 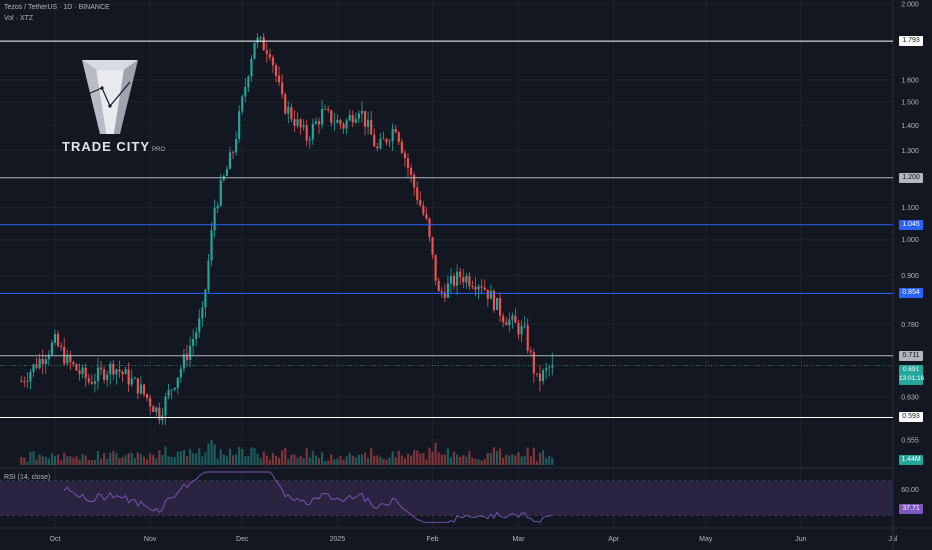 I want to click on level-tag-0.593: 0.593, so click(x=911, y=417).